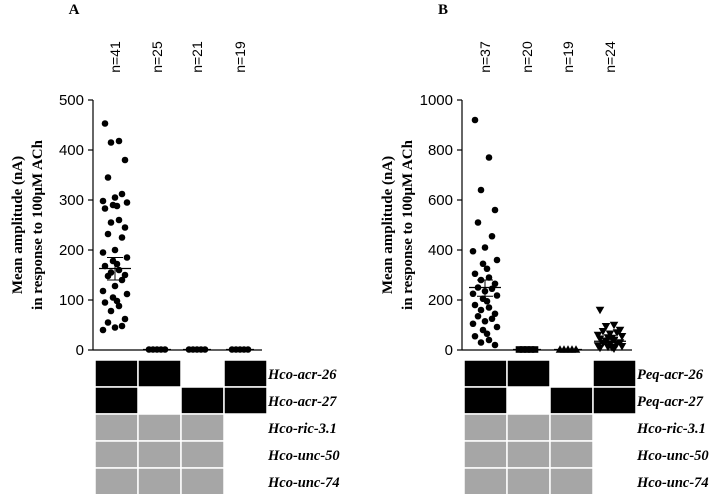 The height and width of the screenshot is (494, 728). What do you see at coordinates (302, 402) in the screenshot?
I see `gene-label: Hco-acr-27` at bounding box center [302, 402].